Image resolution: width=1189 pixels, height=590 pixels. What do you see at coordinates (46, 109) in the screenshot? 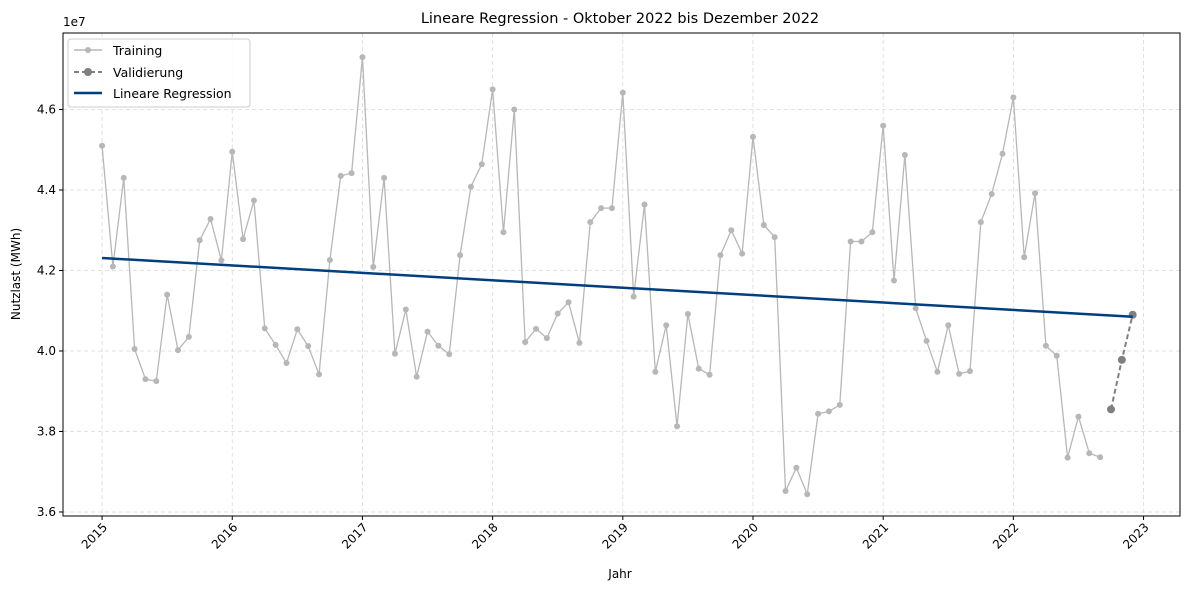
I see `y-tick-label: 4.6` at bounding box center [46, 109].